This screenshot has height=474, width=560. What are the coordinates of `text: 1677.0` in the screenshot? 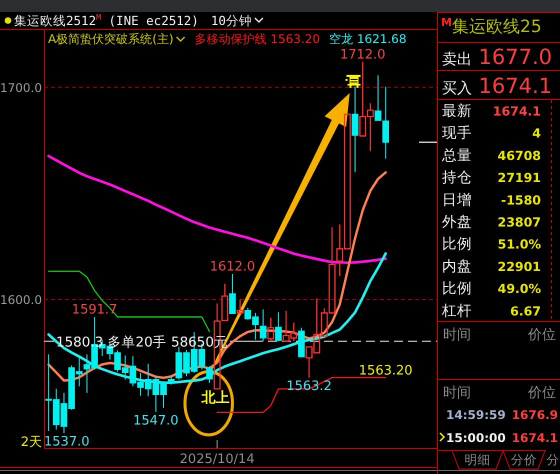 It's located at (515, 57).